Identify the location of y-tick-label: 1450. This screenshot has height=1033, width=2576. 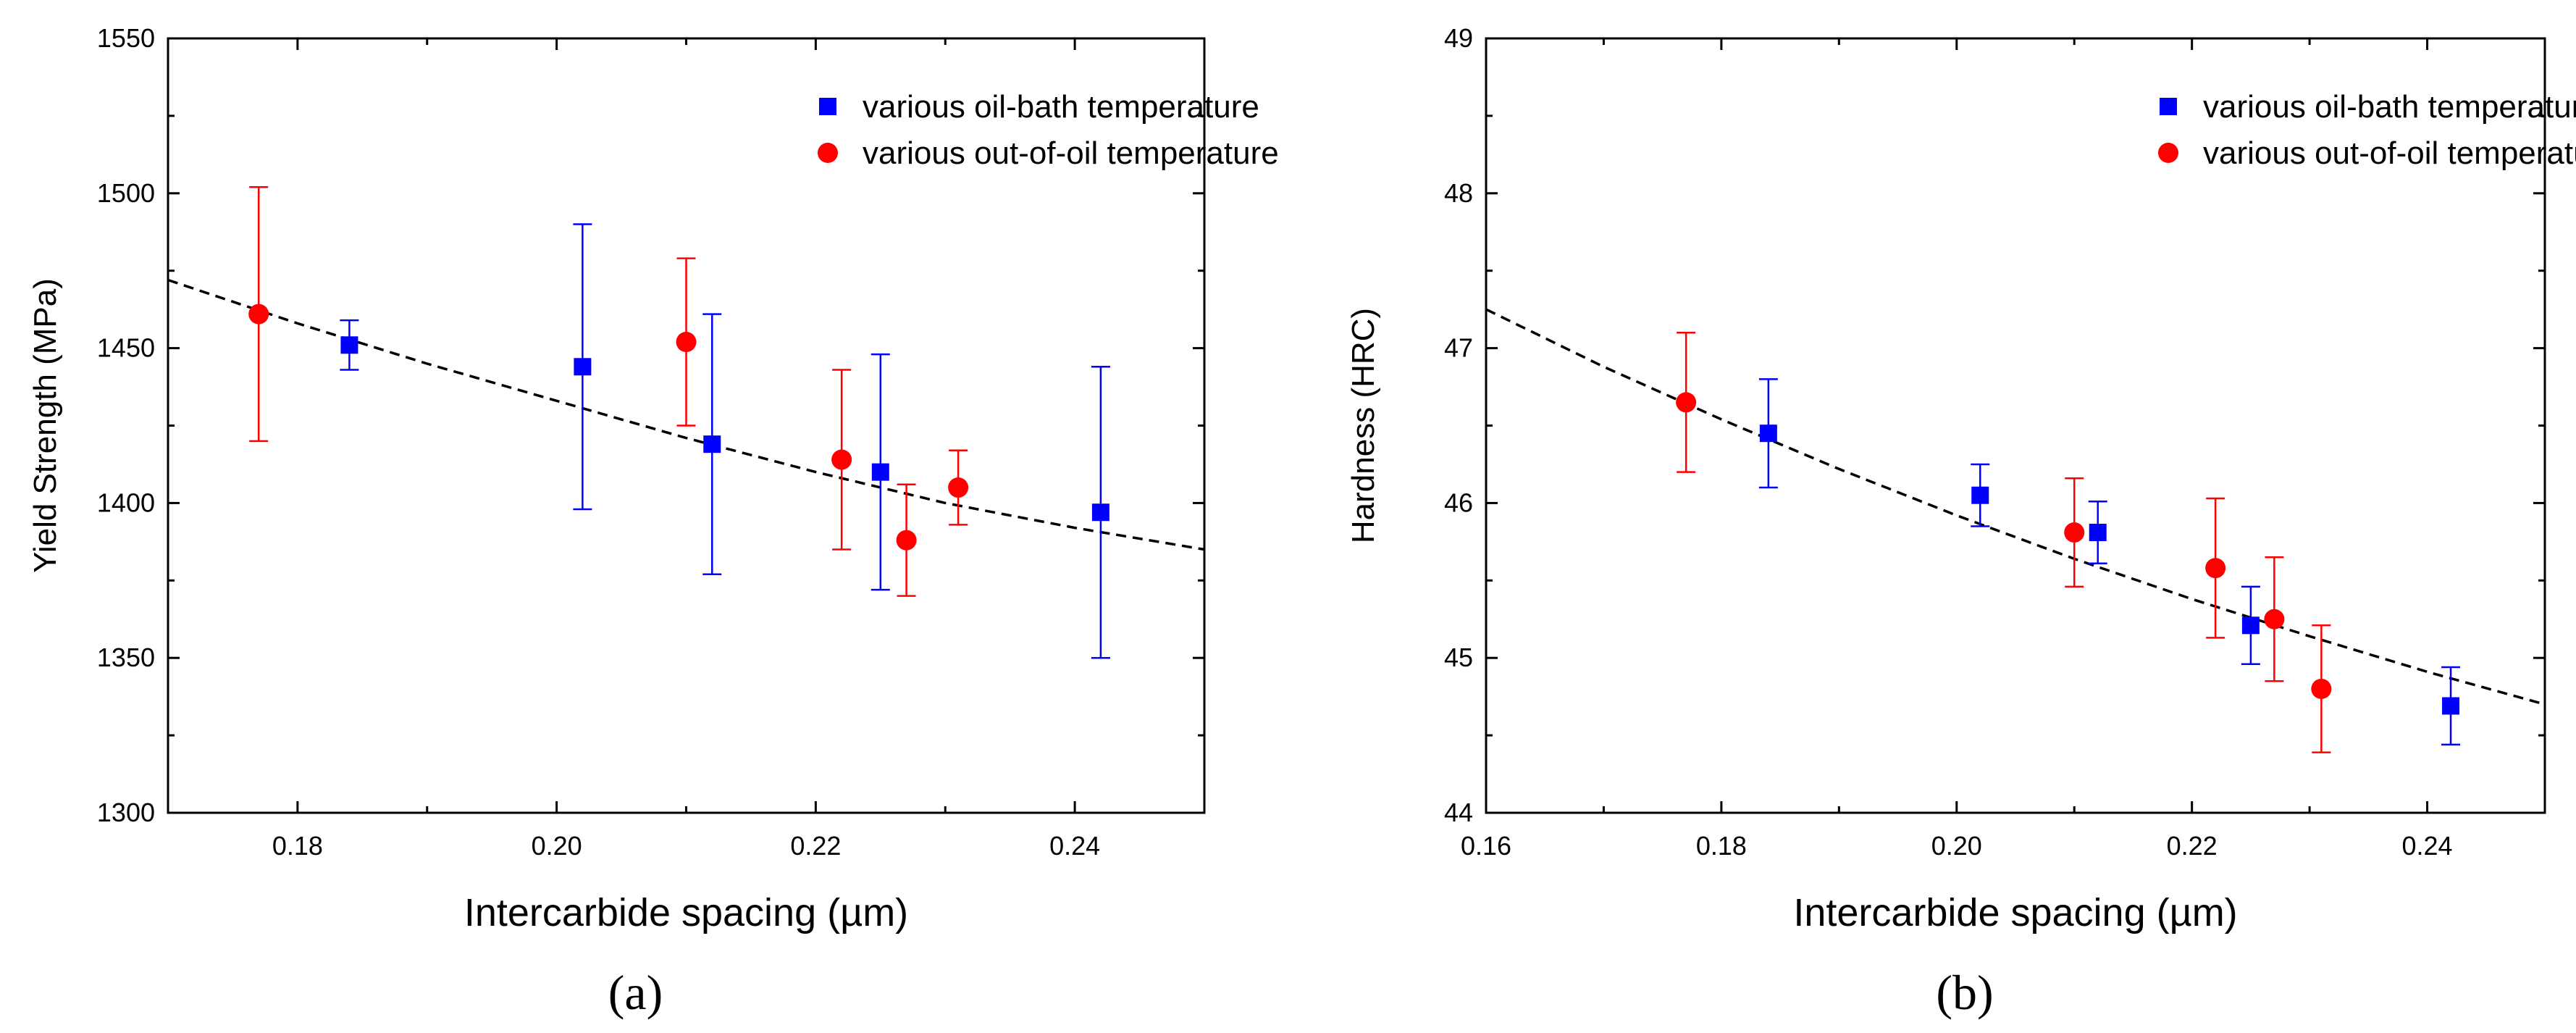
(126, 348).